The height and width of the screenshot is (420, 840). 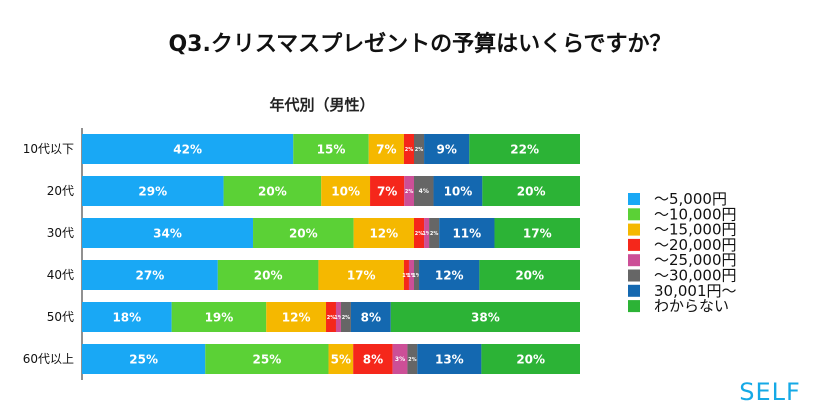 What do you see at coordinates (449, 359) in the screenshot?
I see `data-label: 13%` at bounding box center [449, 359].